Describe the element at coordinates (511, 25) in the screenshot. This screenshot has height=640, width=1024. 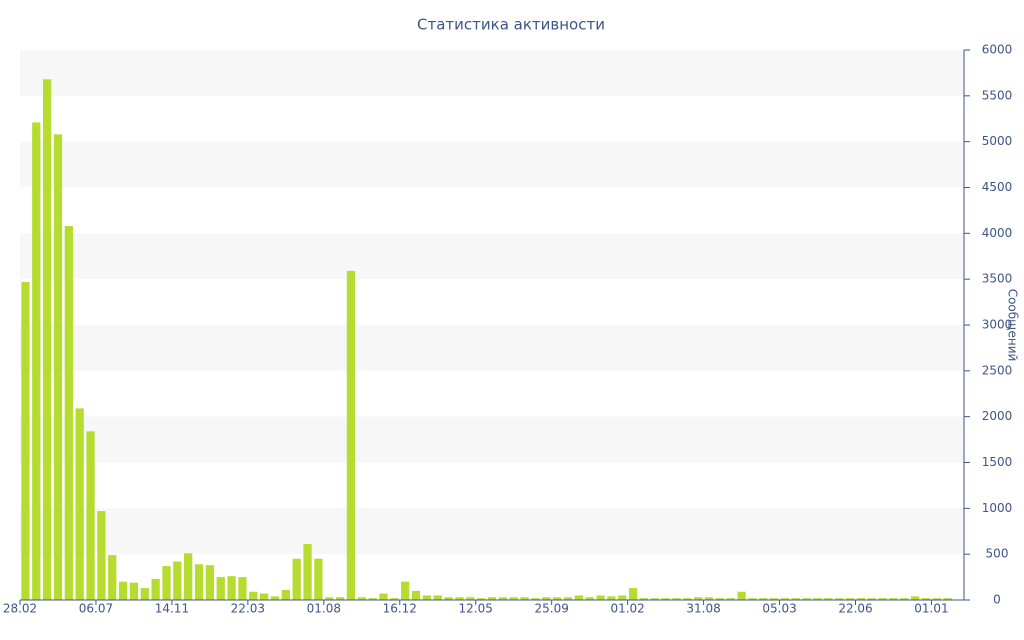
I see `chart-title: Статистика активности` at that location.